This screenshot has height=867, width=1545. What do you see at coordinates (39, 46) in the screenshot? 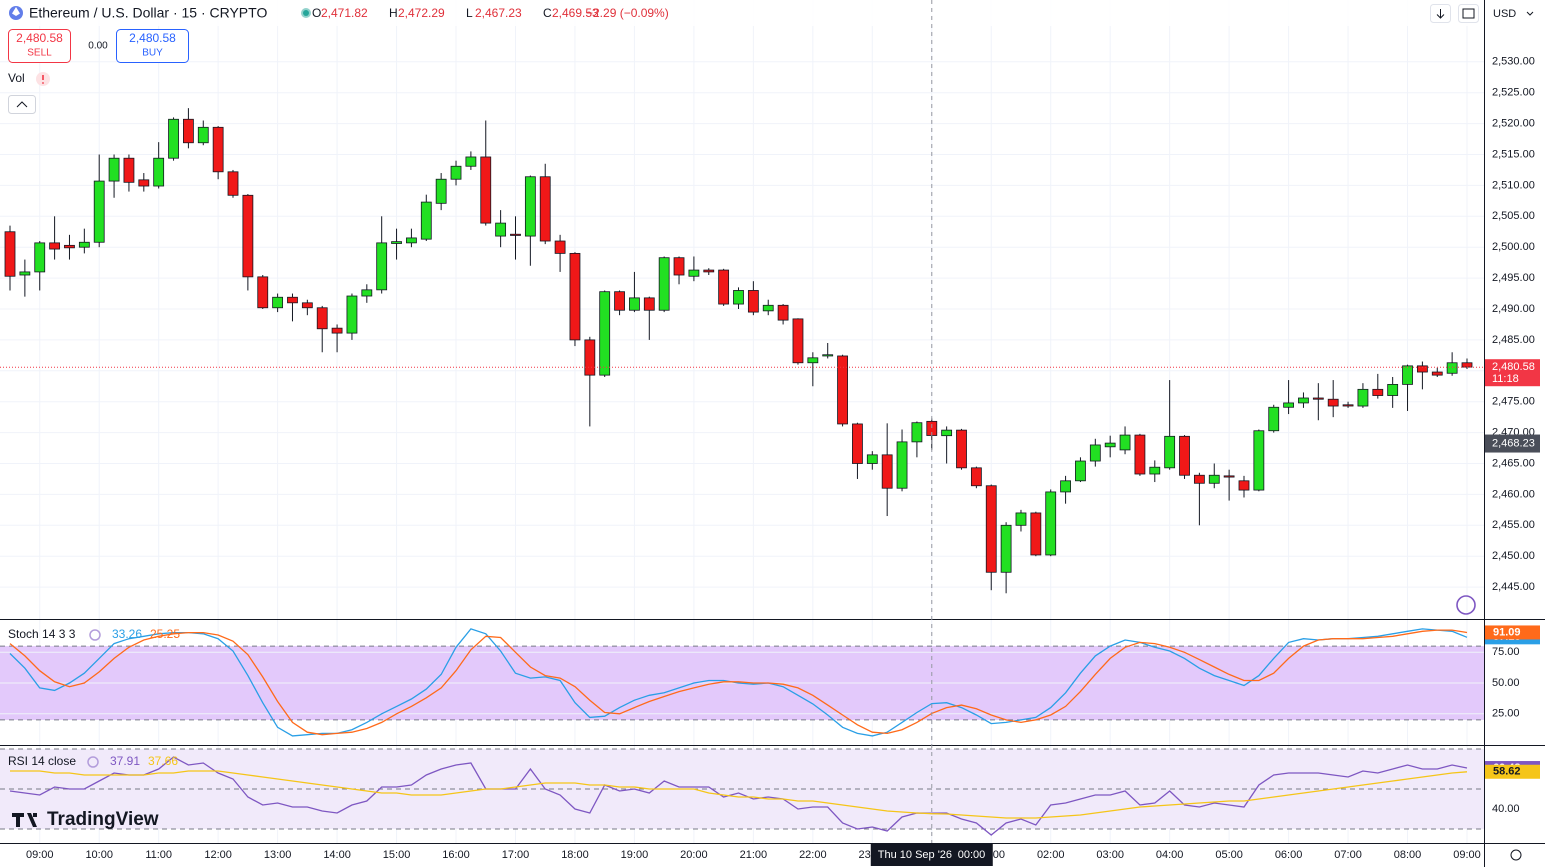
I see `sell-button` at bounding box center [39, 46].